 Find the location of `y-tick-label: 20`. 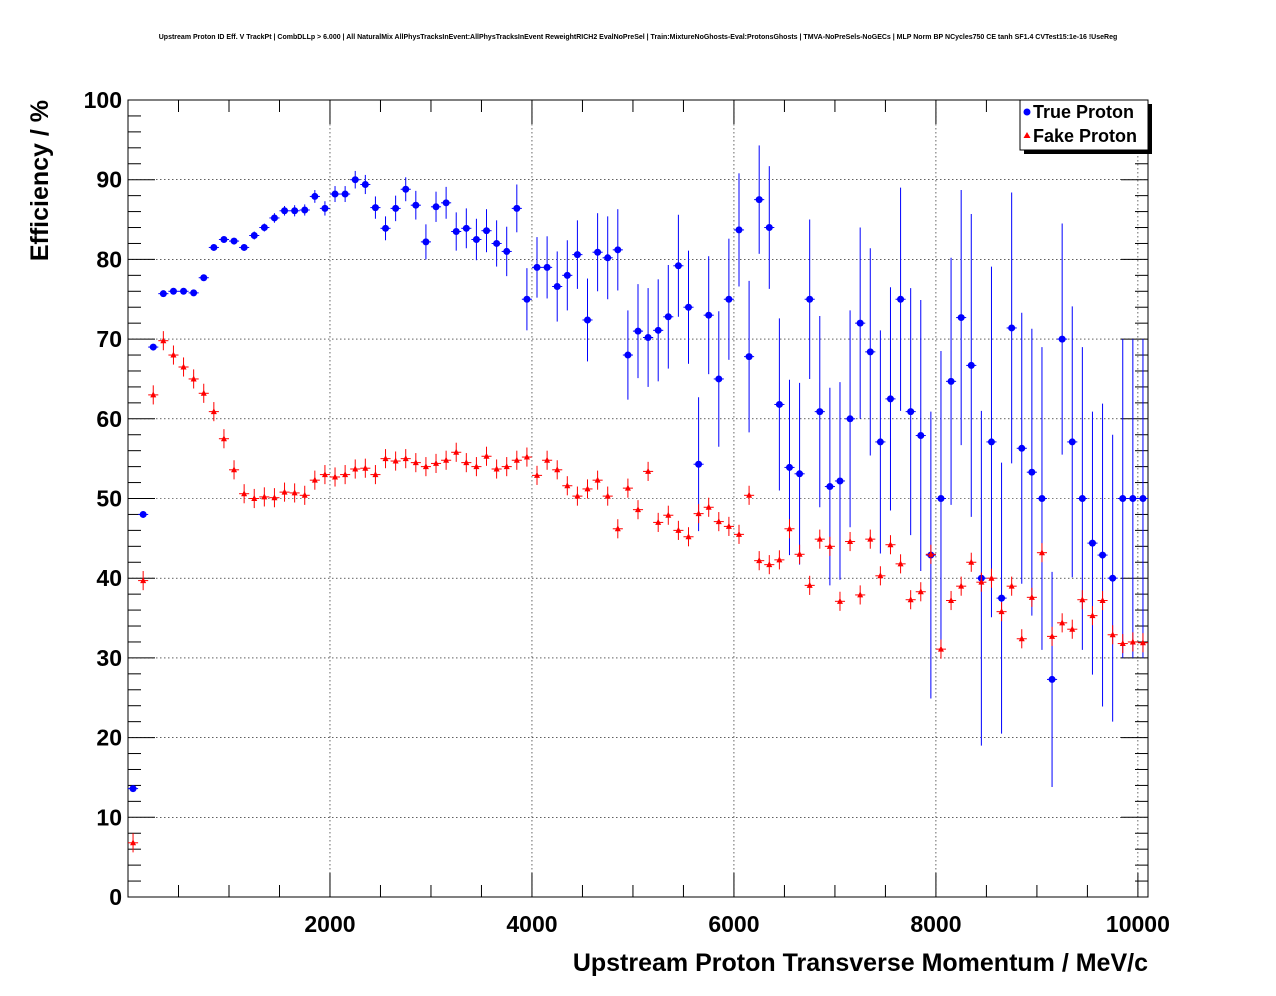

y-tick-label: 20 is located at coordinates (109, 738).